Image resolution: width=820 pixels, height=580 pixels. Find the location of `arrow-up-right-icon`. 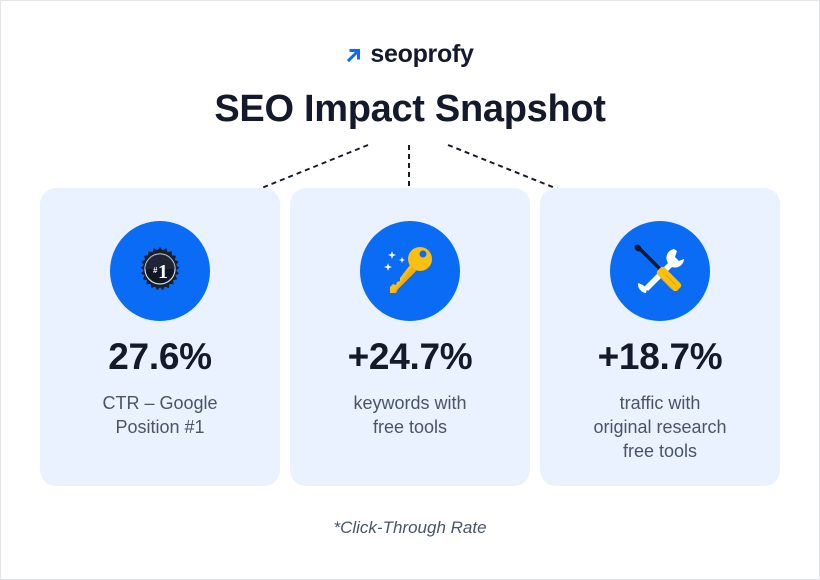

arrow-up-right-icon is located at coordinates (354, 55).